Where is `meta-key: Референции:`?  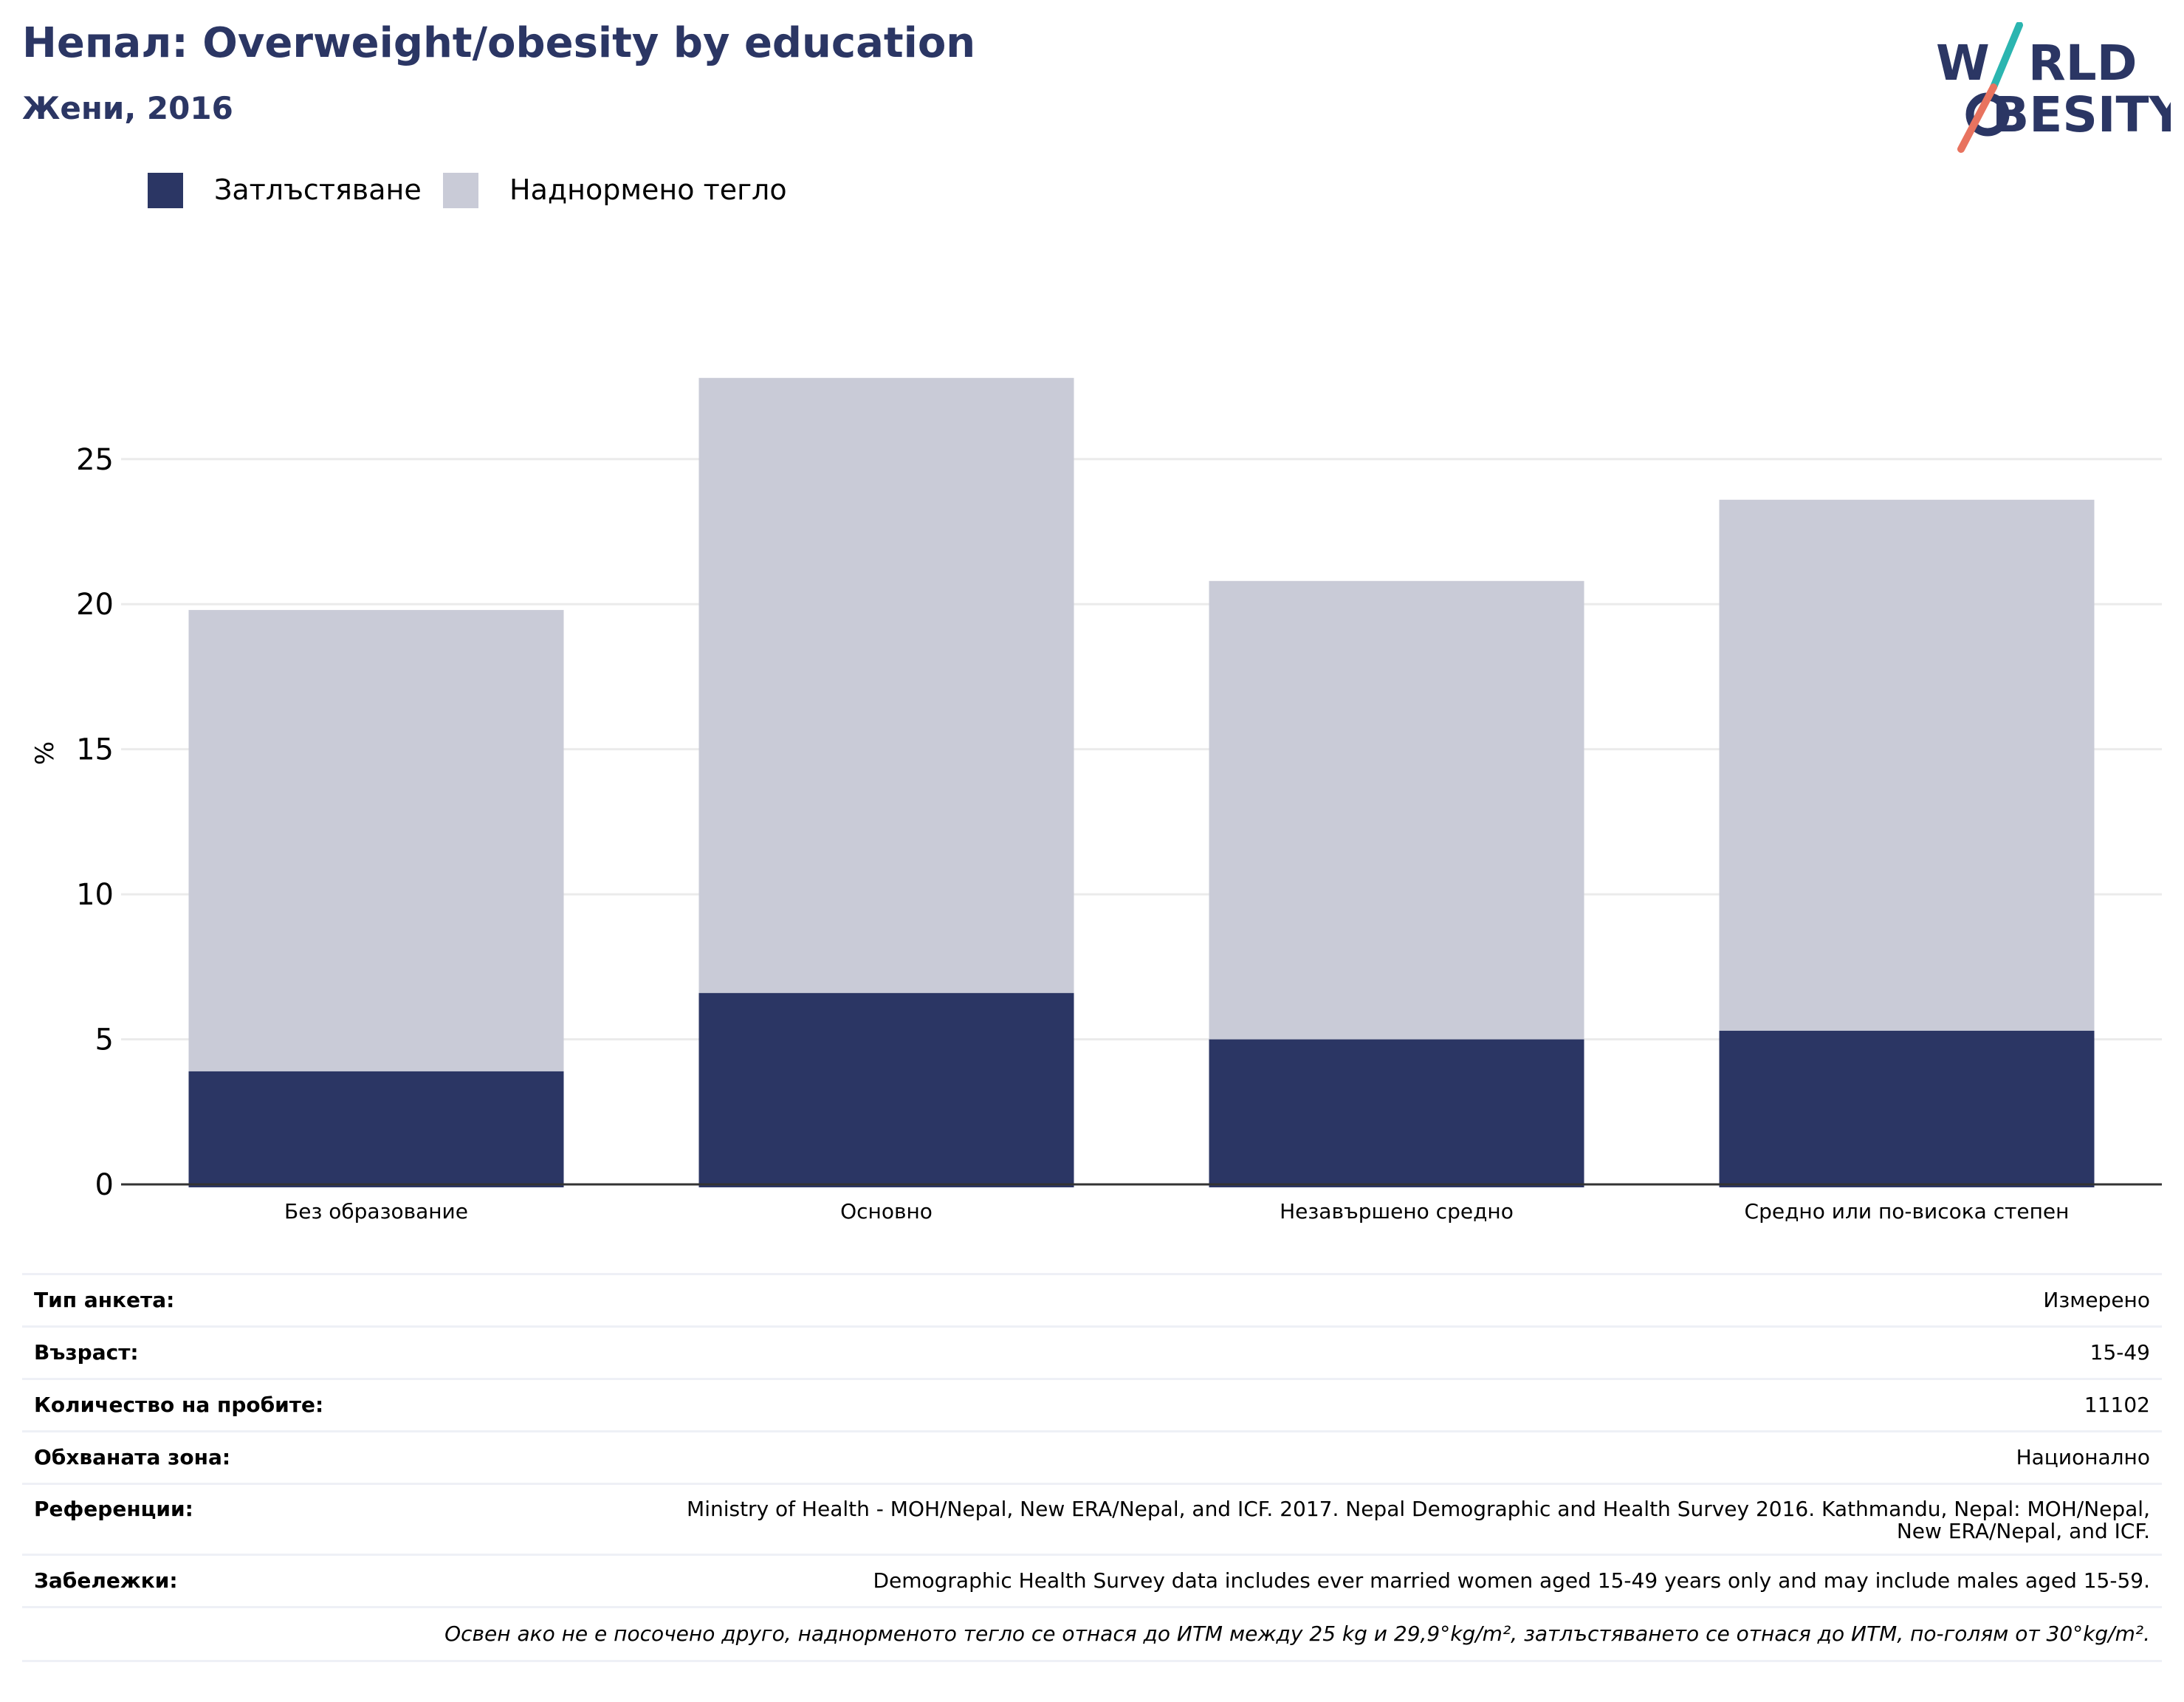 meta-key: Референции: is located at coordinates (256, 1519).